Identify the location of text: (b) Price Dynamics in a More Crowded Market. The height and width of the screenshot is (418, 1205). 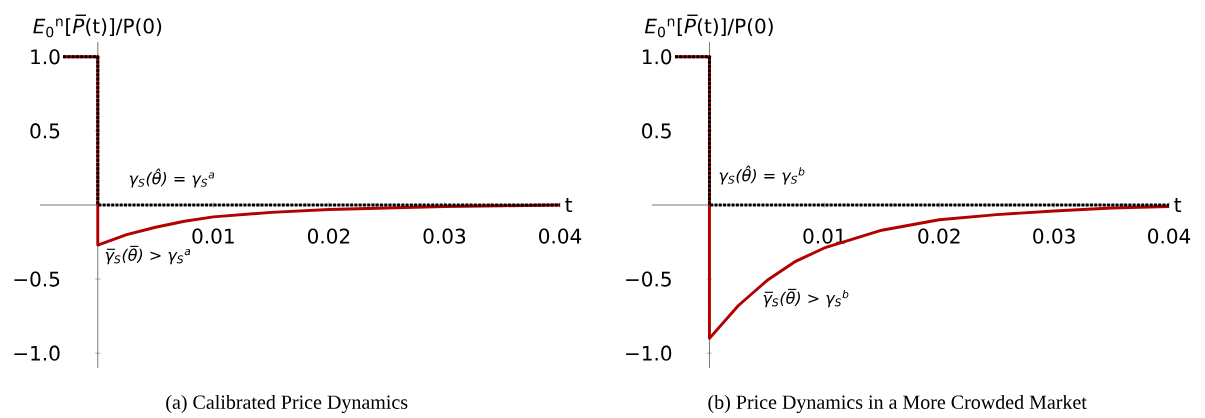
(897, 404).